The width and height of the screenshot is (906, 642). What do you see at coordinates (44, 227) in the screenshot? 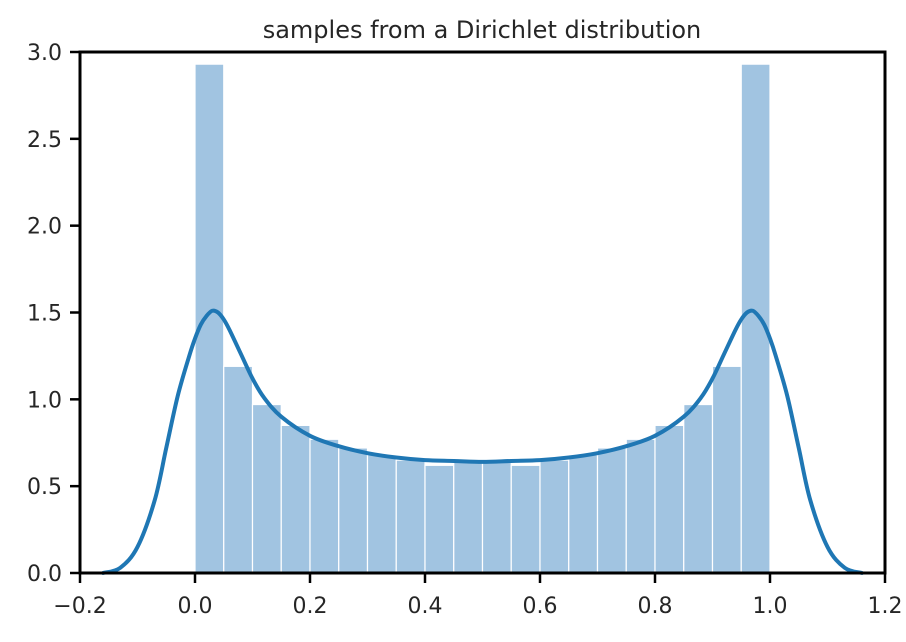
I see `y-tick-label: 2.0` at bounding box center [44, 227].